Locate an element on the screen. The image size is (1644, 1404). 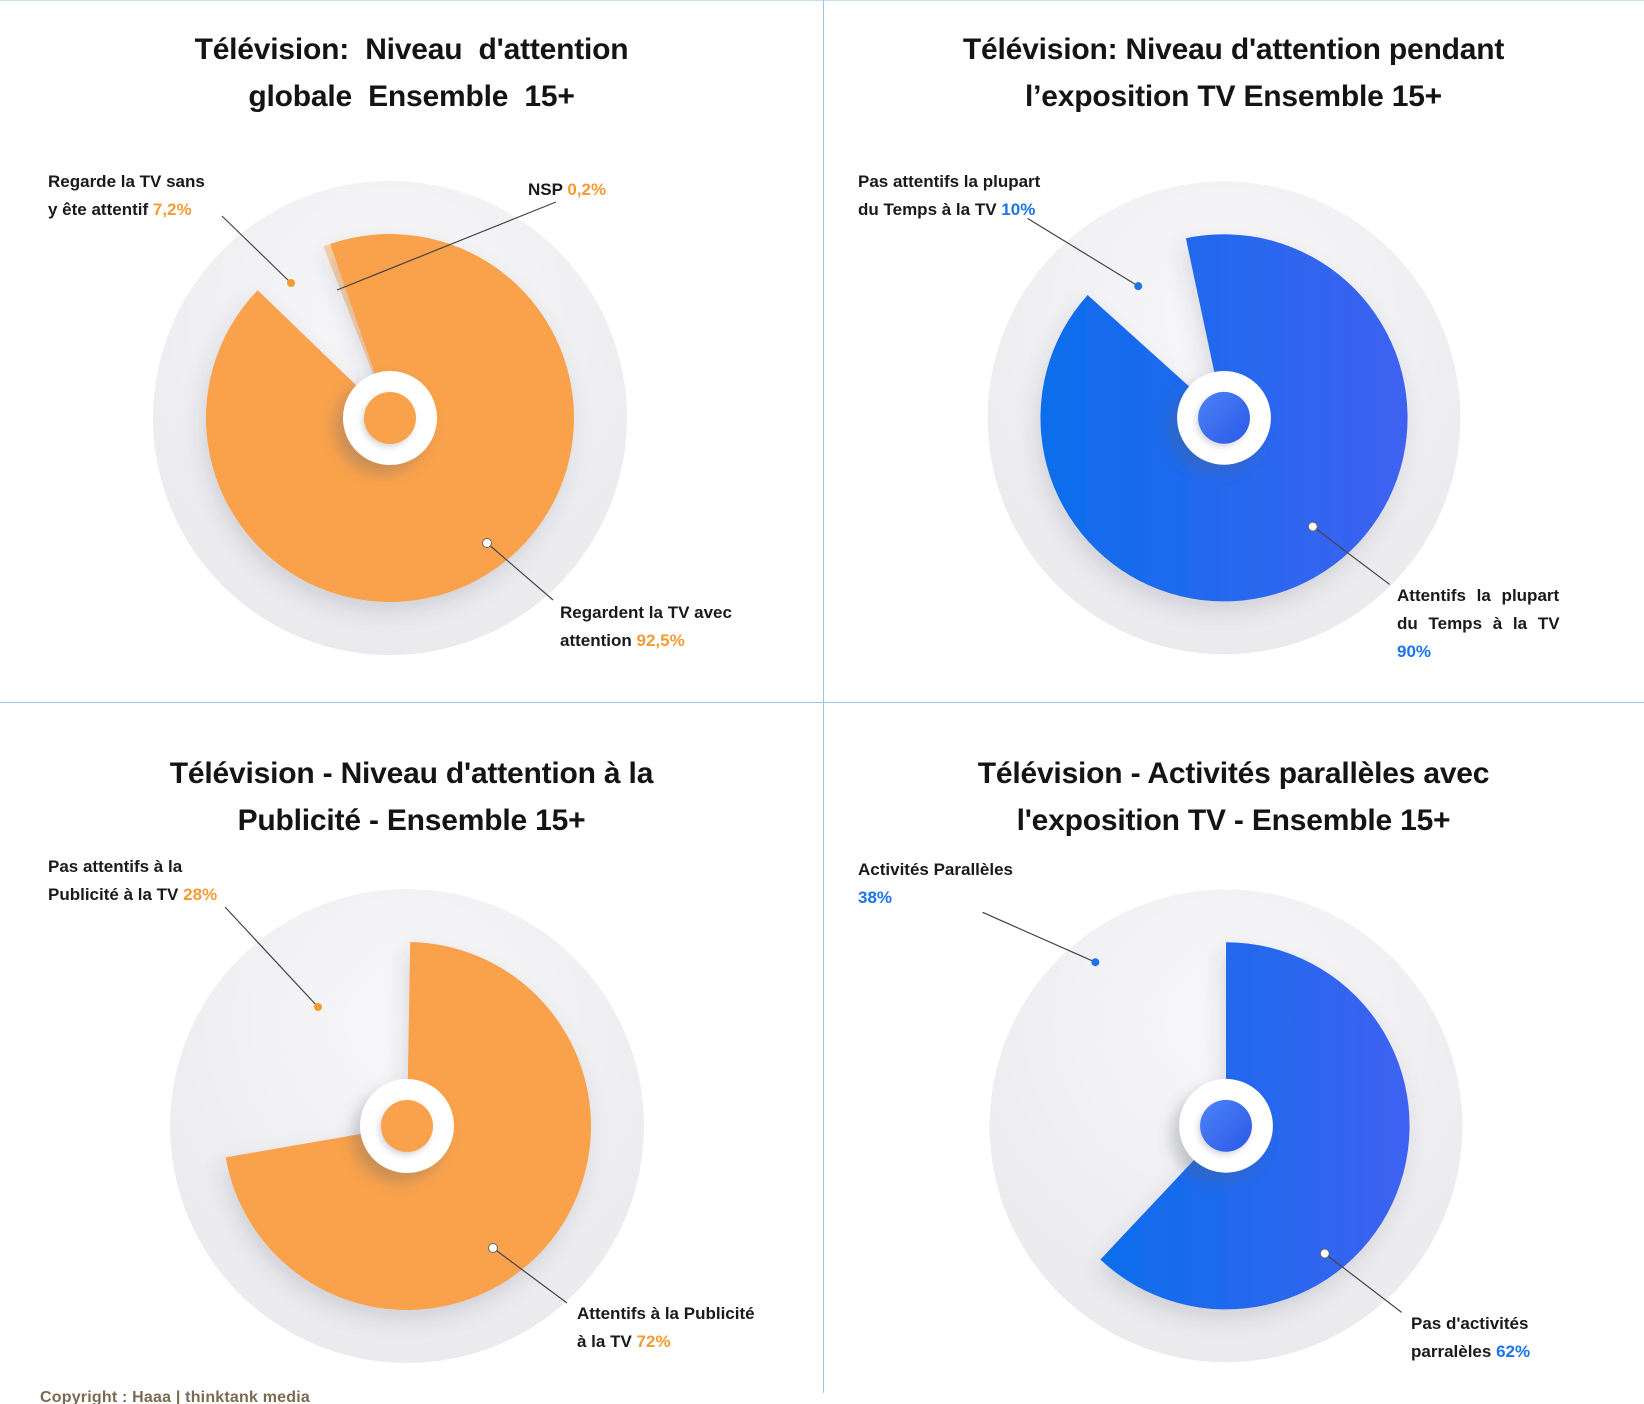
label-text: Pas attentifs à la Publicité à la TV is located at coordinates (115, 880).